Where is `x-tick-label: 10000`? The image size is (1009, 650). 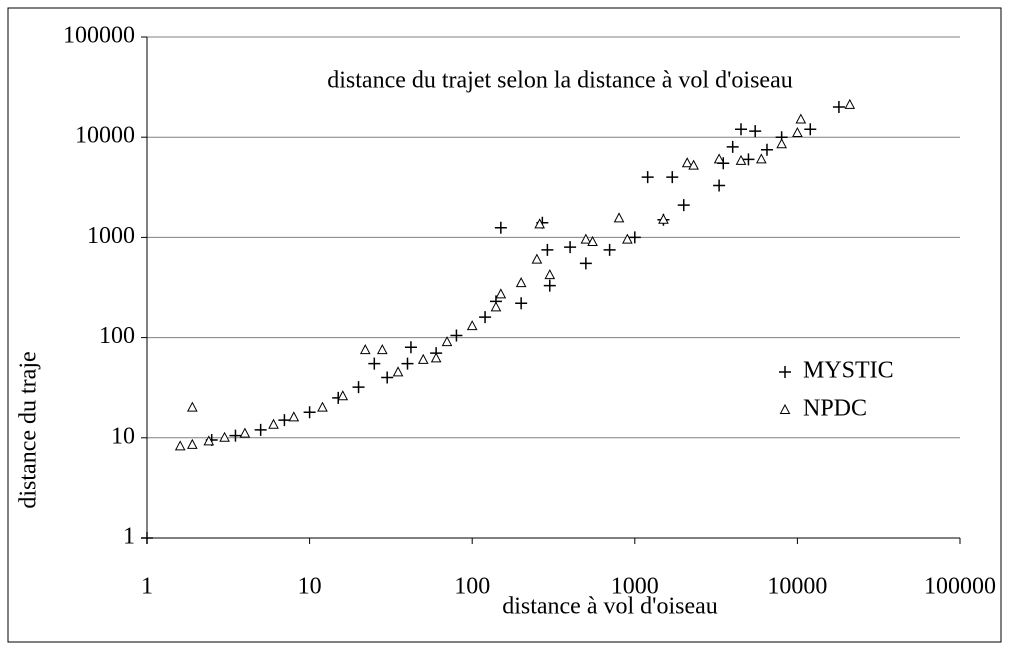 x-tick-label: 10000 is located at coordinates (797, 587).